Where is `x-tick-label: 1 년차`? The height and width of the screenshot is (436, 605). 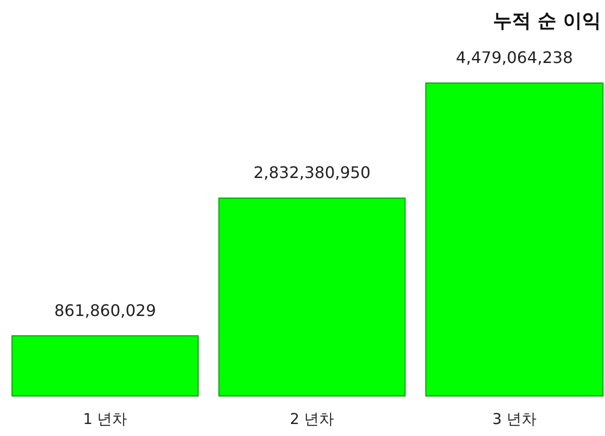
x-tick-label: 1 년차 is located at coordinates (105, 419).